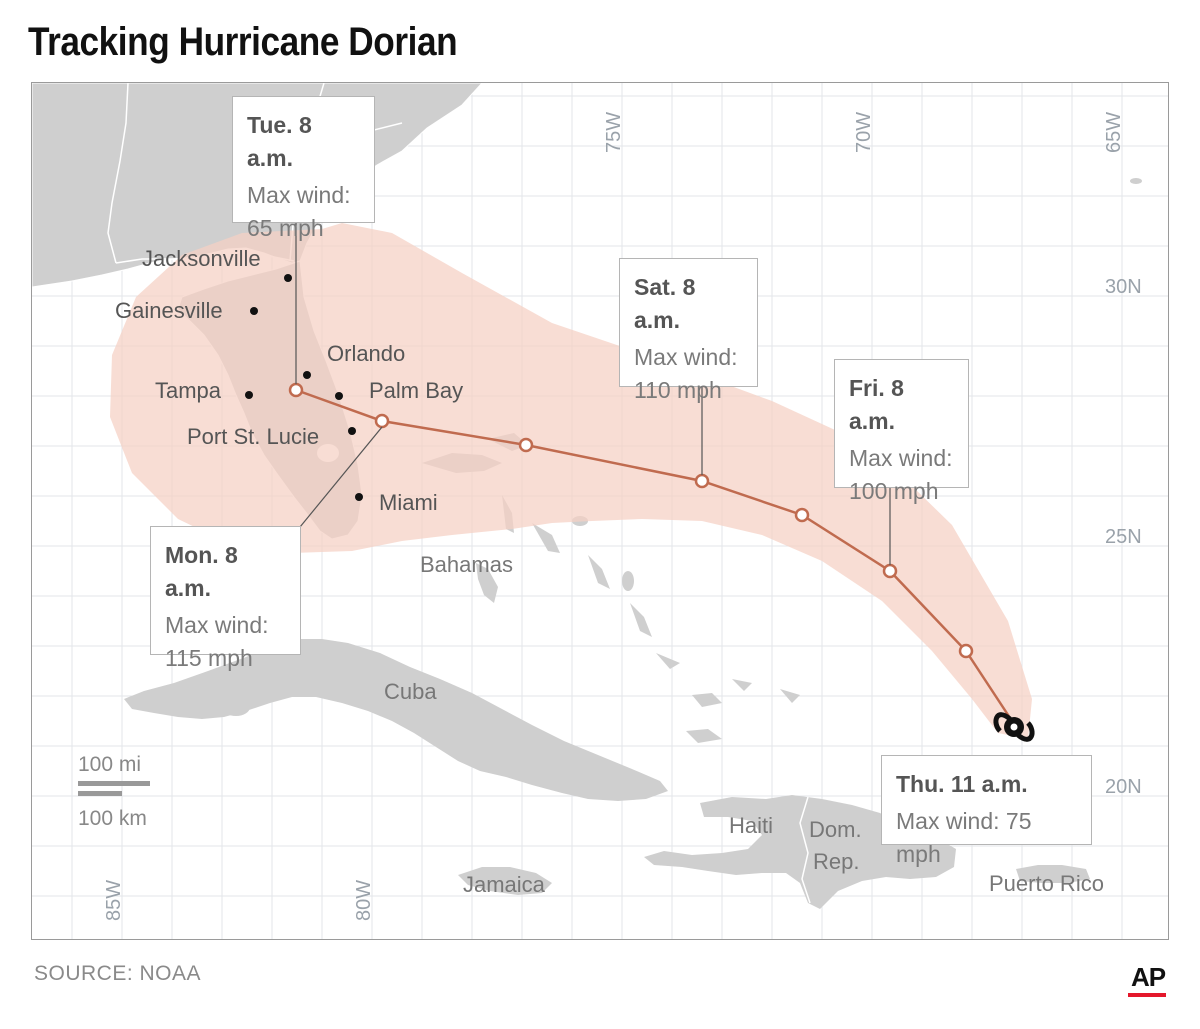 Image resolution: width=1200 pixels, height=1029 pixels. I want to click on callout-tue-time: Tue. 8 a.m., so click(279, 141).